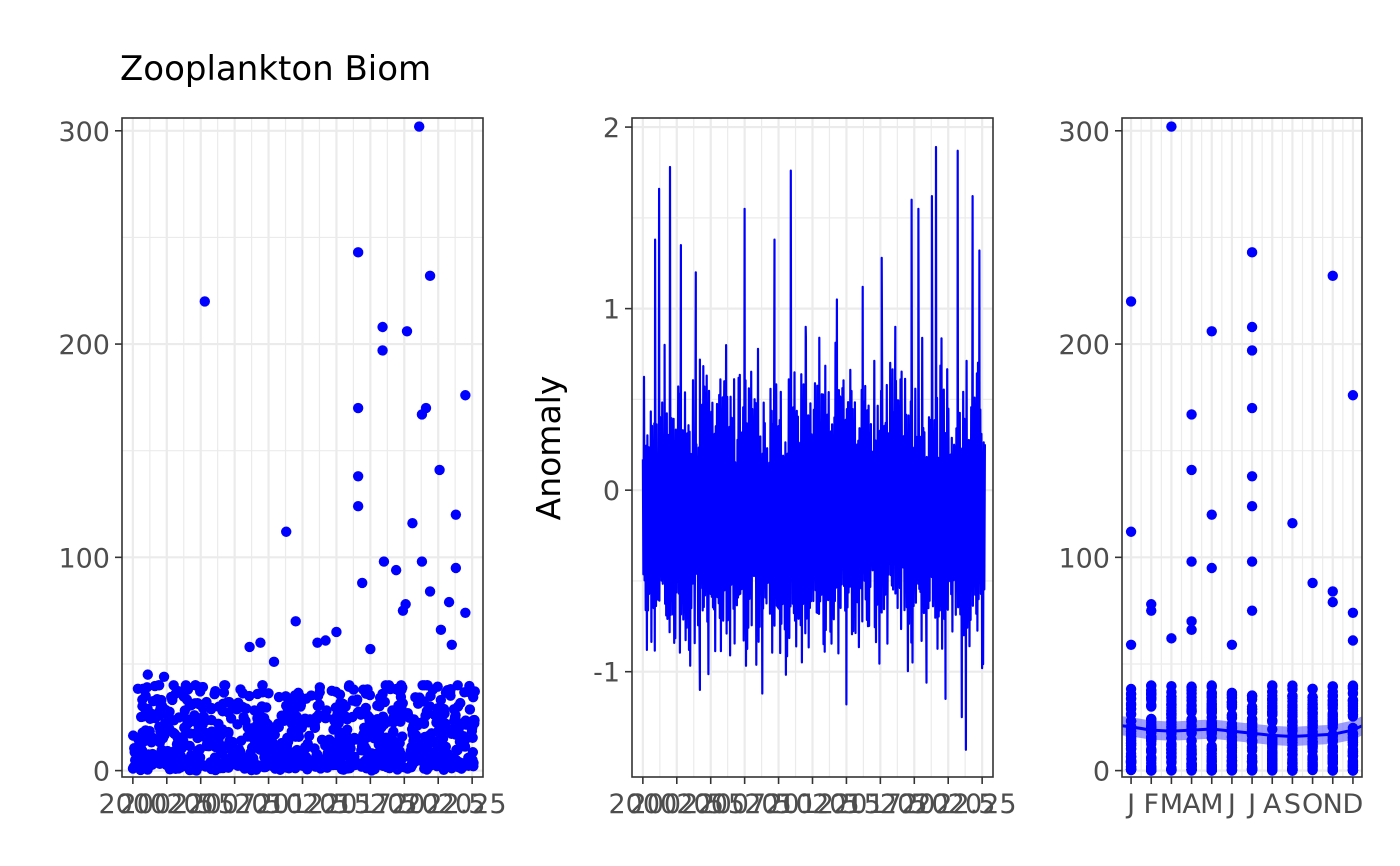 The image size is (1400, 866). What do you see at coordinates (1333, 804) in the screenshot?
I see `x-tick-label: N` at bounding box center [1333, 804].